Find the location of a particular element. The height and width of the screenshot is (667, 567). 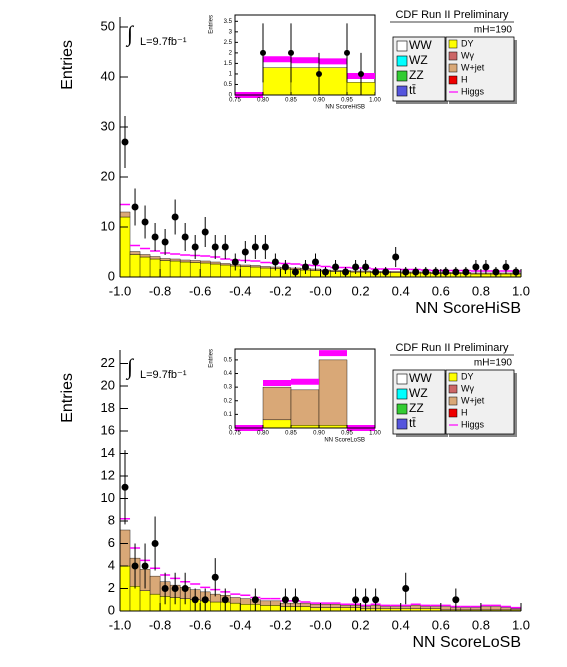

legend-label: WZ is located at coordinates (418, 60).